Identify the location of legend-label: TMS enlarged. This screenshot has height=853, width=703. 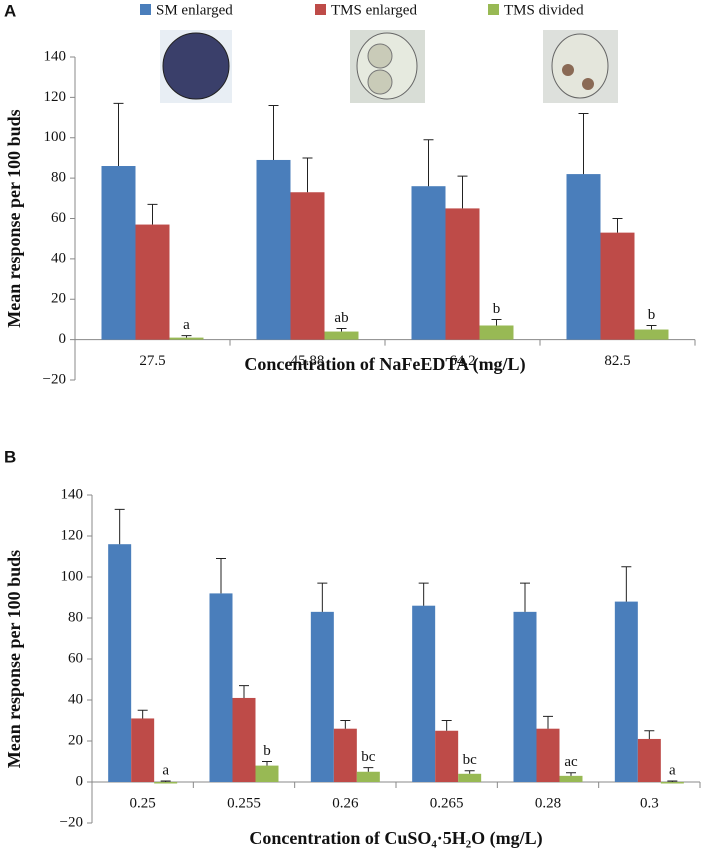
(374, 10).